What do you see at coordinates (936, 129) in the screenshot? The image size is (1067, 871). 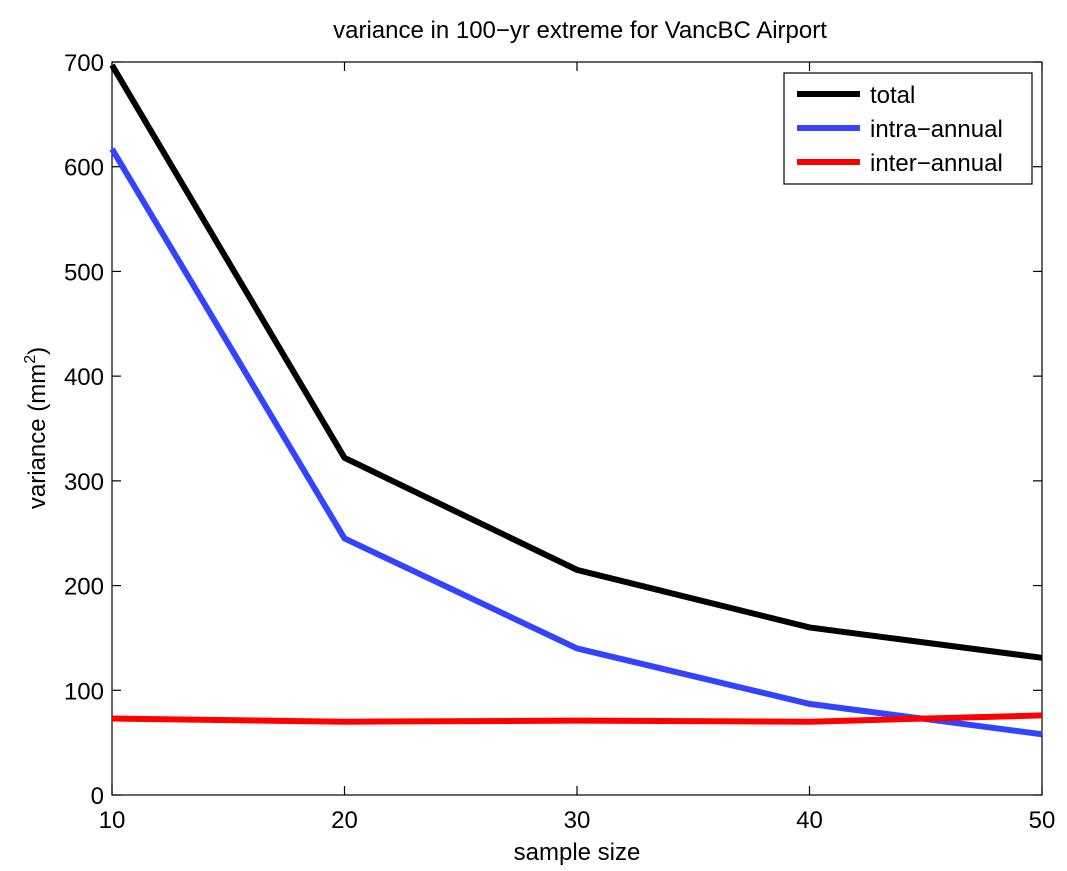 I see `legend-label-intra-annual: intra−annual` at bounding box center [936, 129].